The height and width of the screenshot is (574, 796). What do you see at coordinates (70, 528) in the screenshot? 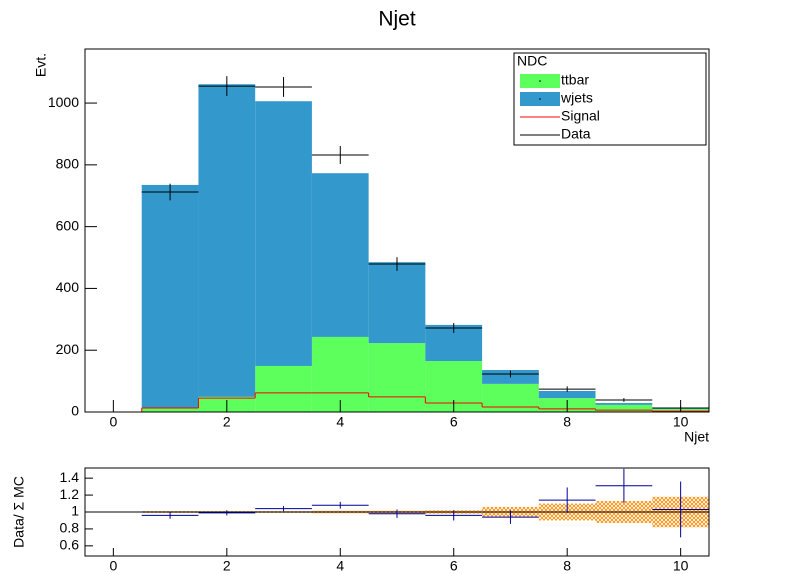
I see `y-tick-label: 0.8` at bounding box center [70, 528].